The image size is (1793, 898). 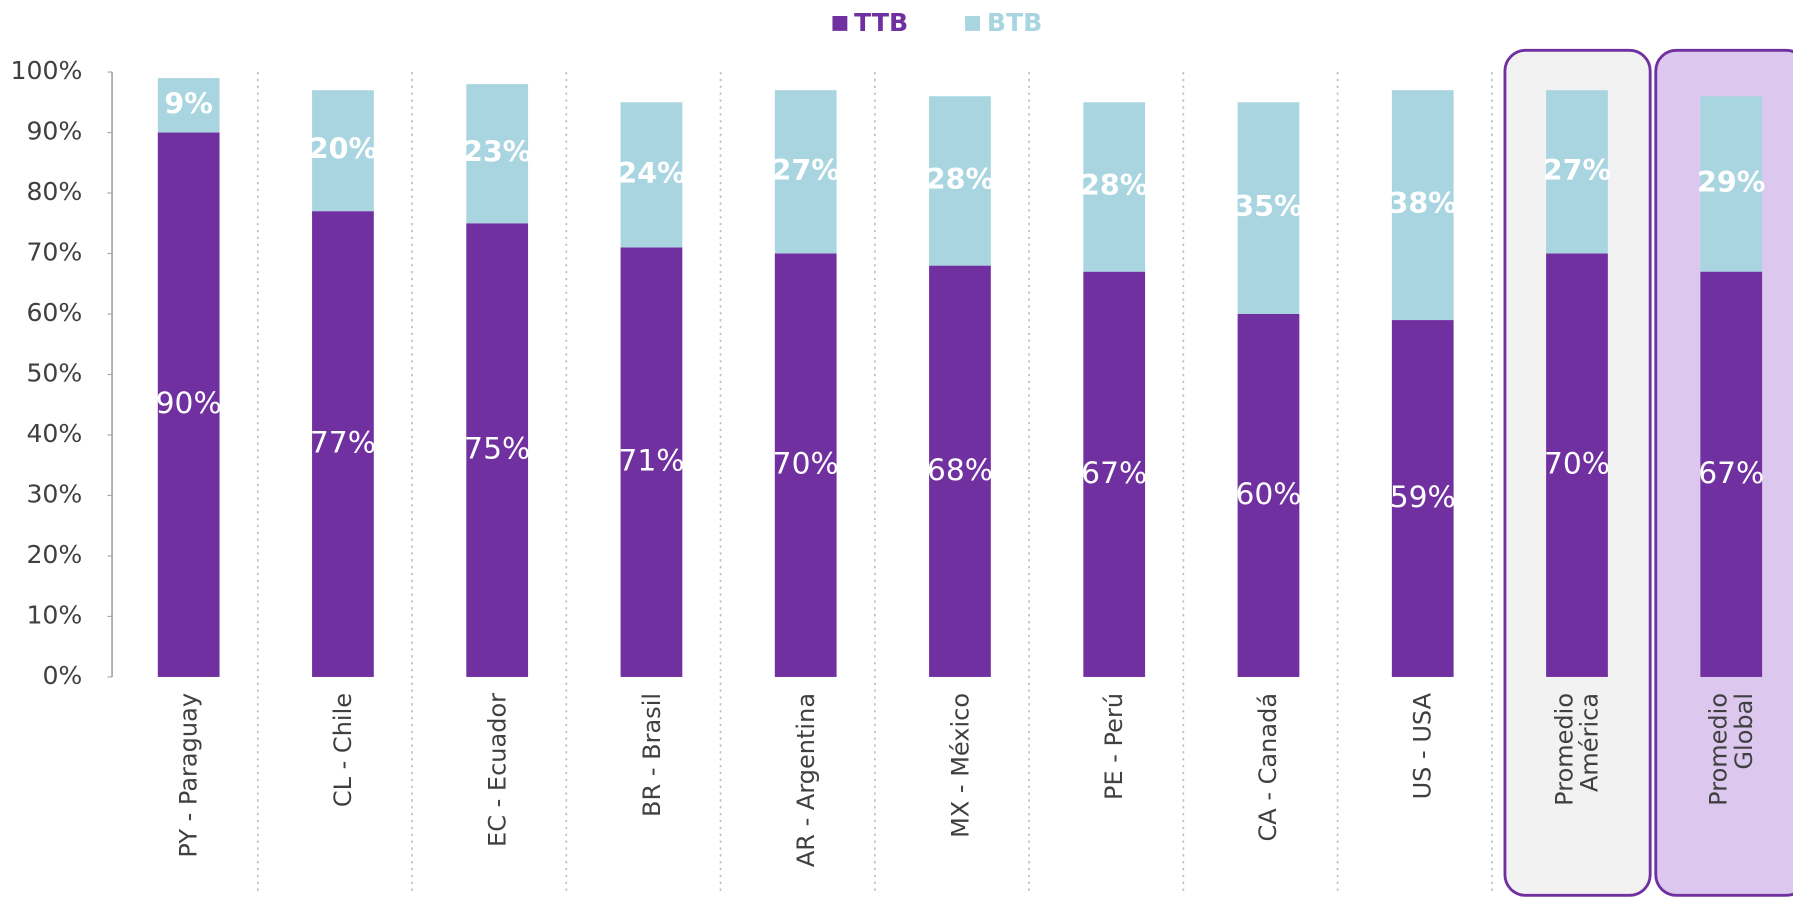 I want to click on data-label: 9%, so click(x=188, y=103).